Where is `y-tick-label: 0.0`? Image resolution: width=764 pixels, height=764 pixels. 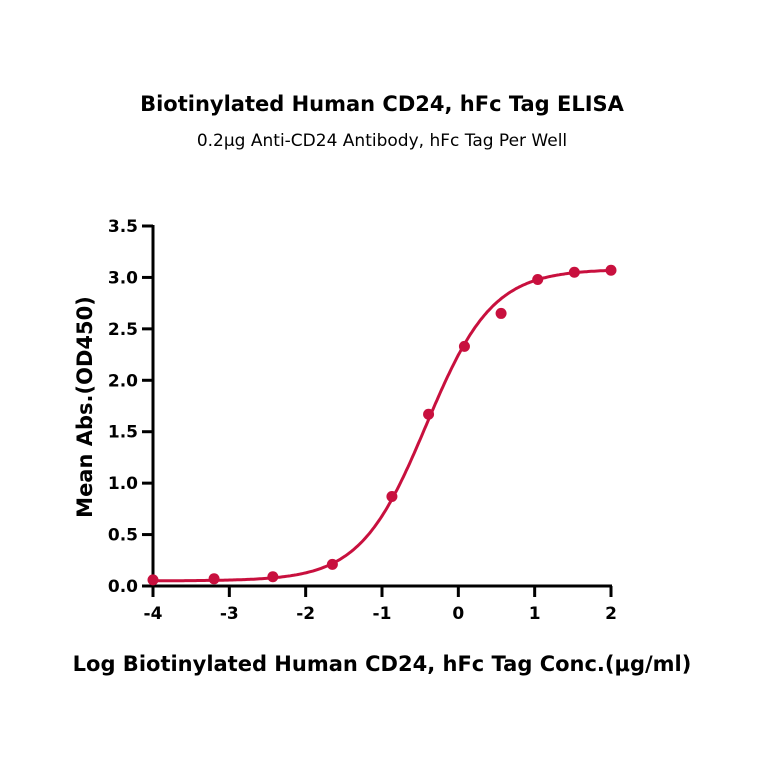 y-tick-label: 0.0 is located at coordinates (123, 587).